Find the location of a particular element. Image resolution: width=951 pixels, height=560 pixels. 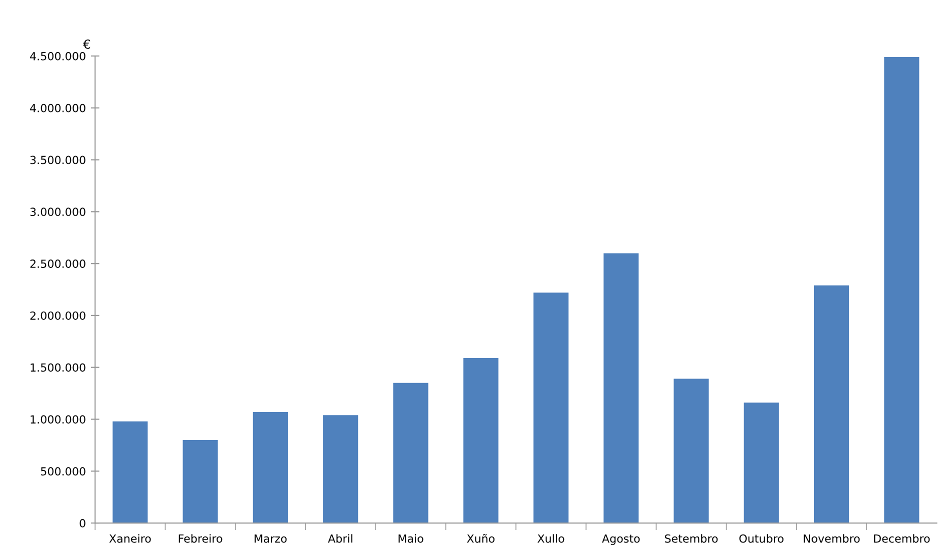

x-tick-label: Agosto is located at coordinates (621, 539).